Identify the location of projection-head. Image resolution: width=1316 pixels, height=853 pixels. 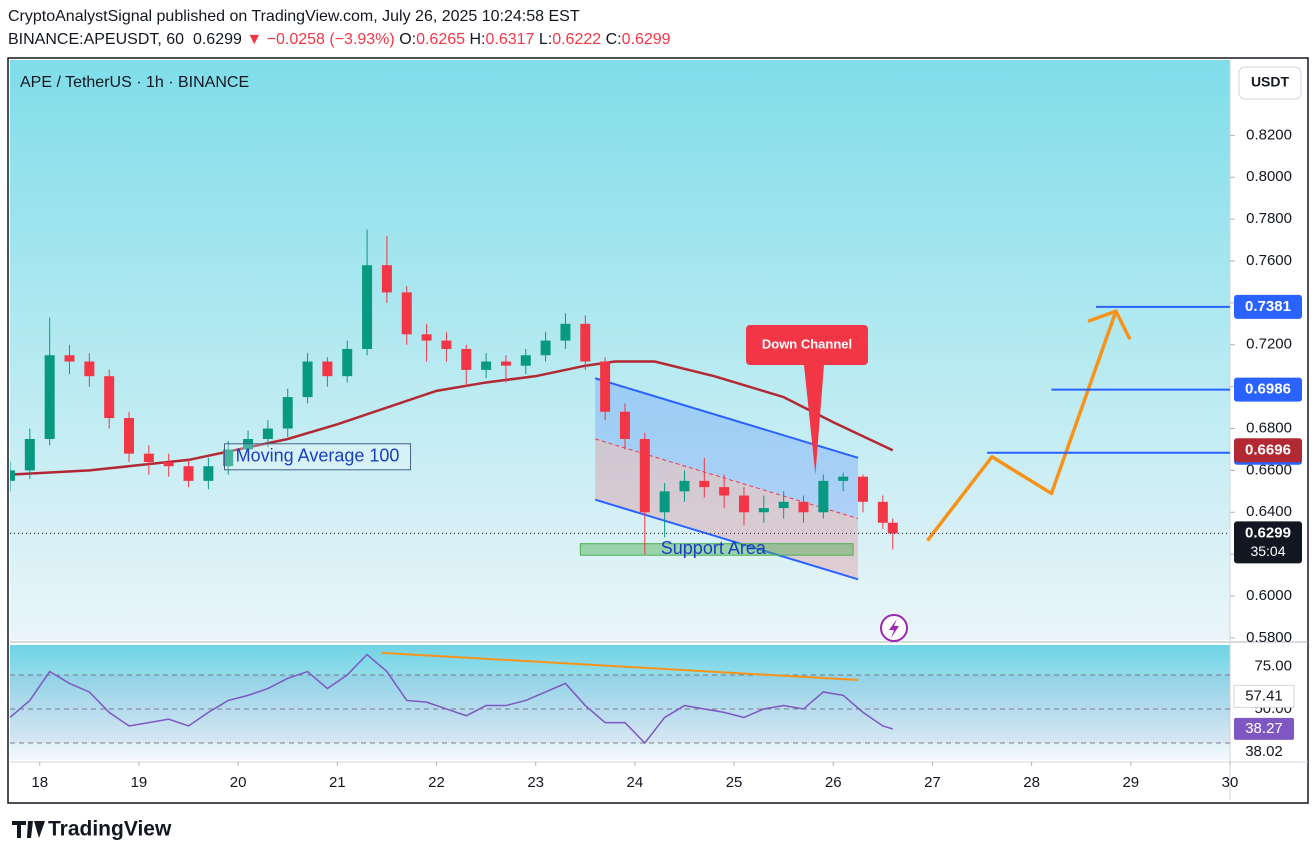
(1109, 325).